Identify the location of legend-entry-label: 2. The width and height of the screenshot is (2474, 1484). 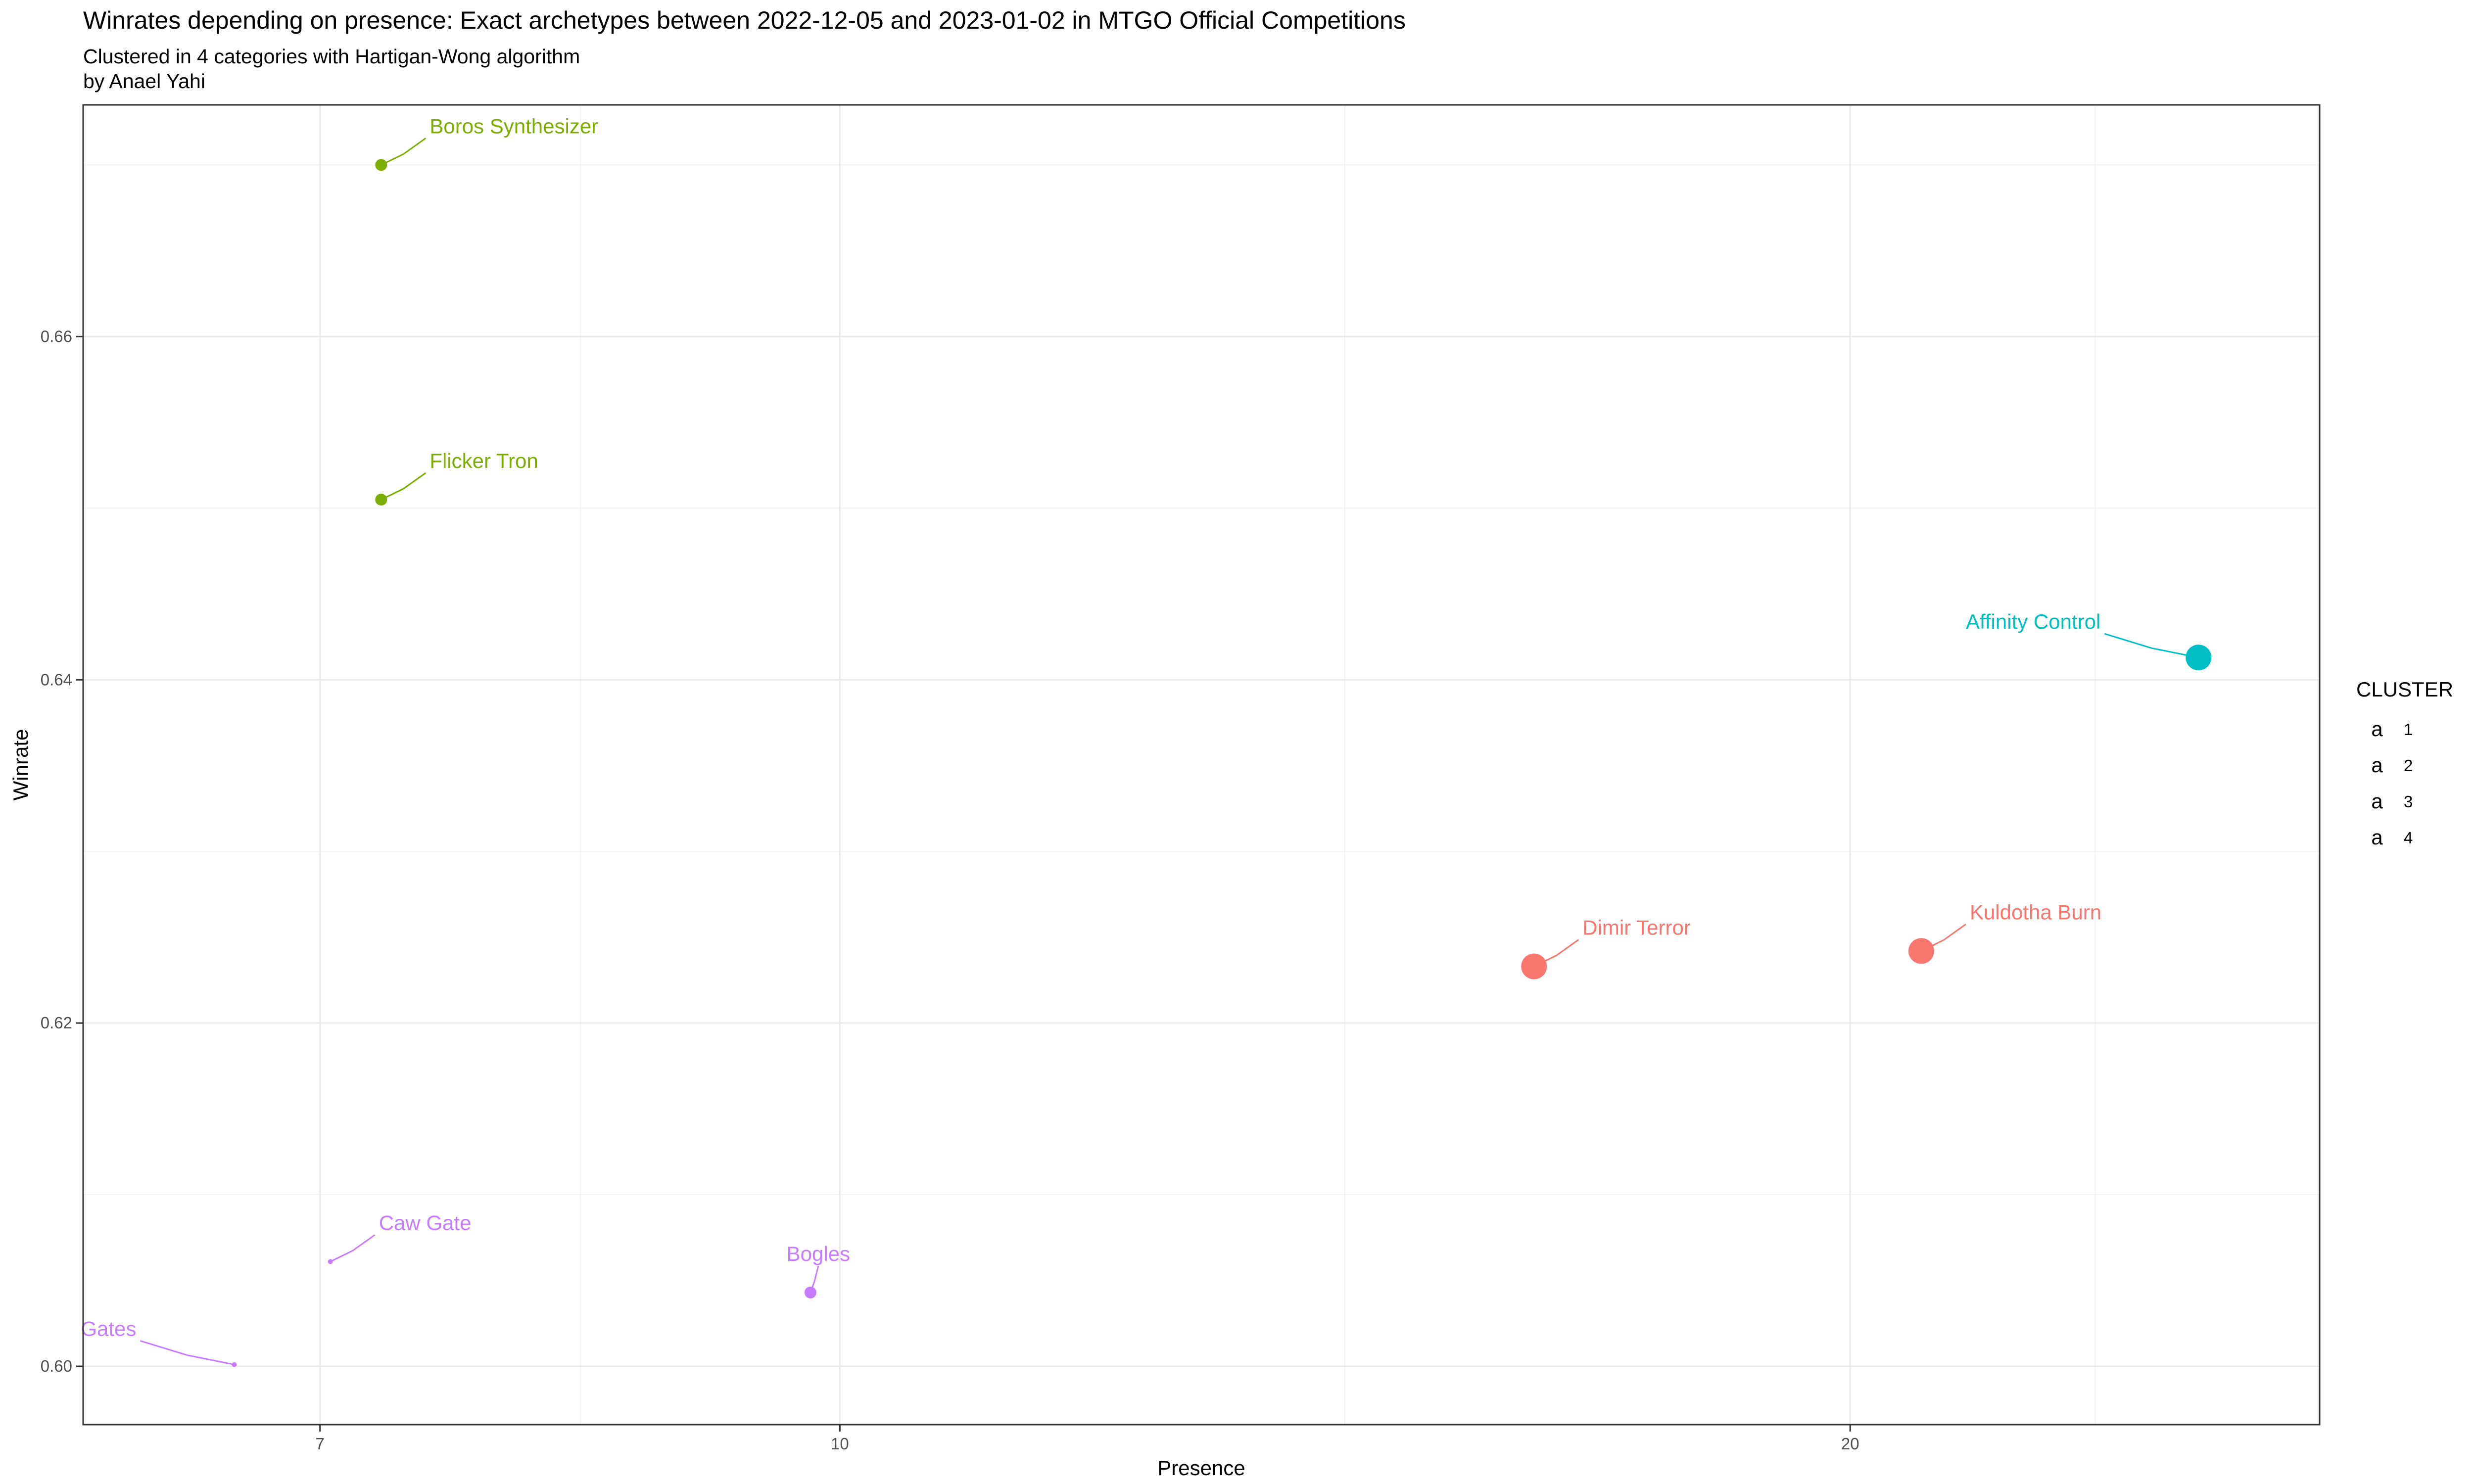
(2409, 765).